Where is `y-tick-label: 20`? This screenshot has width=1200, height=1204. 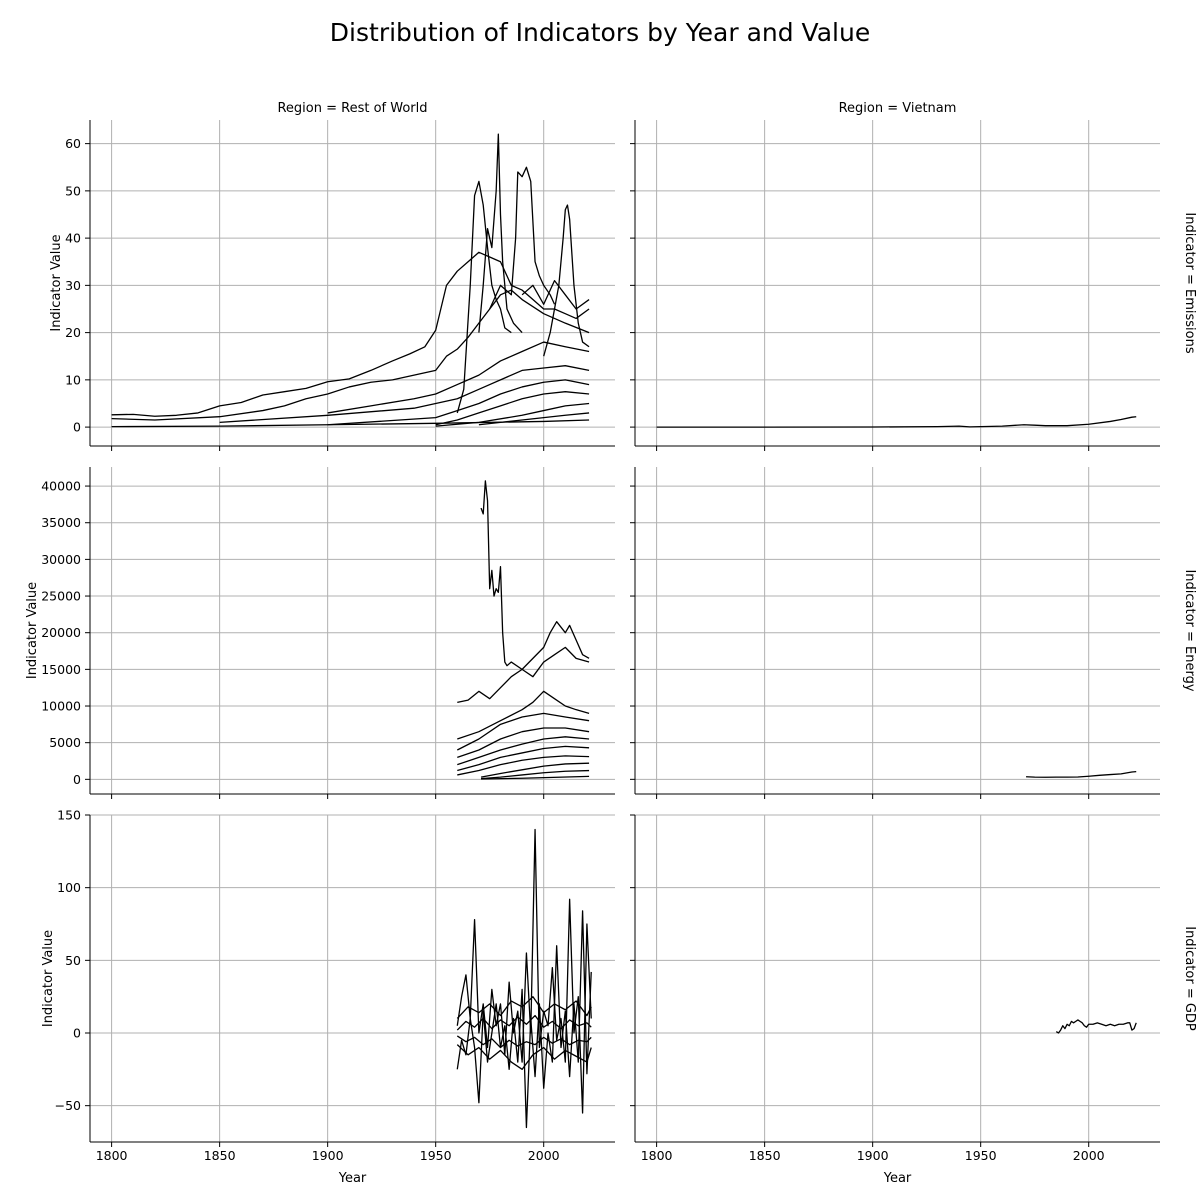
y-tick-label: 20 is located at coordinates (73, 332).